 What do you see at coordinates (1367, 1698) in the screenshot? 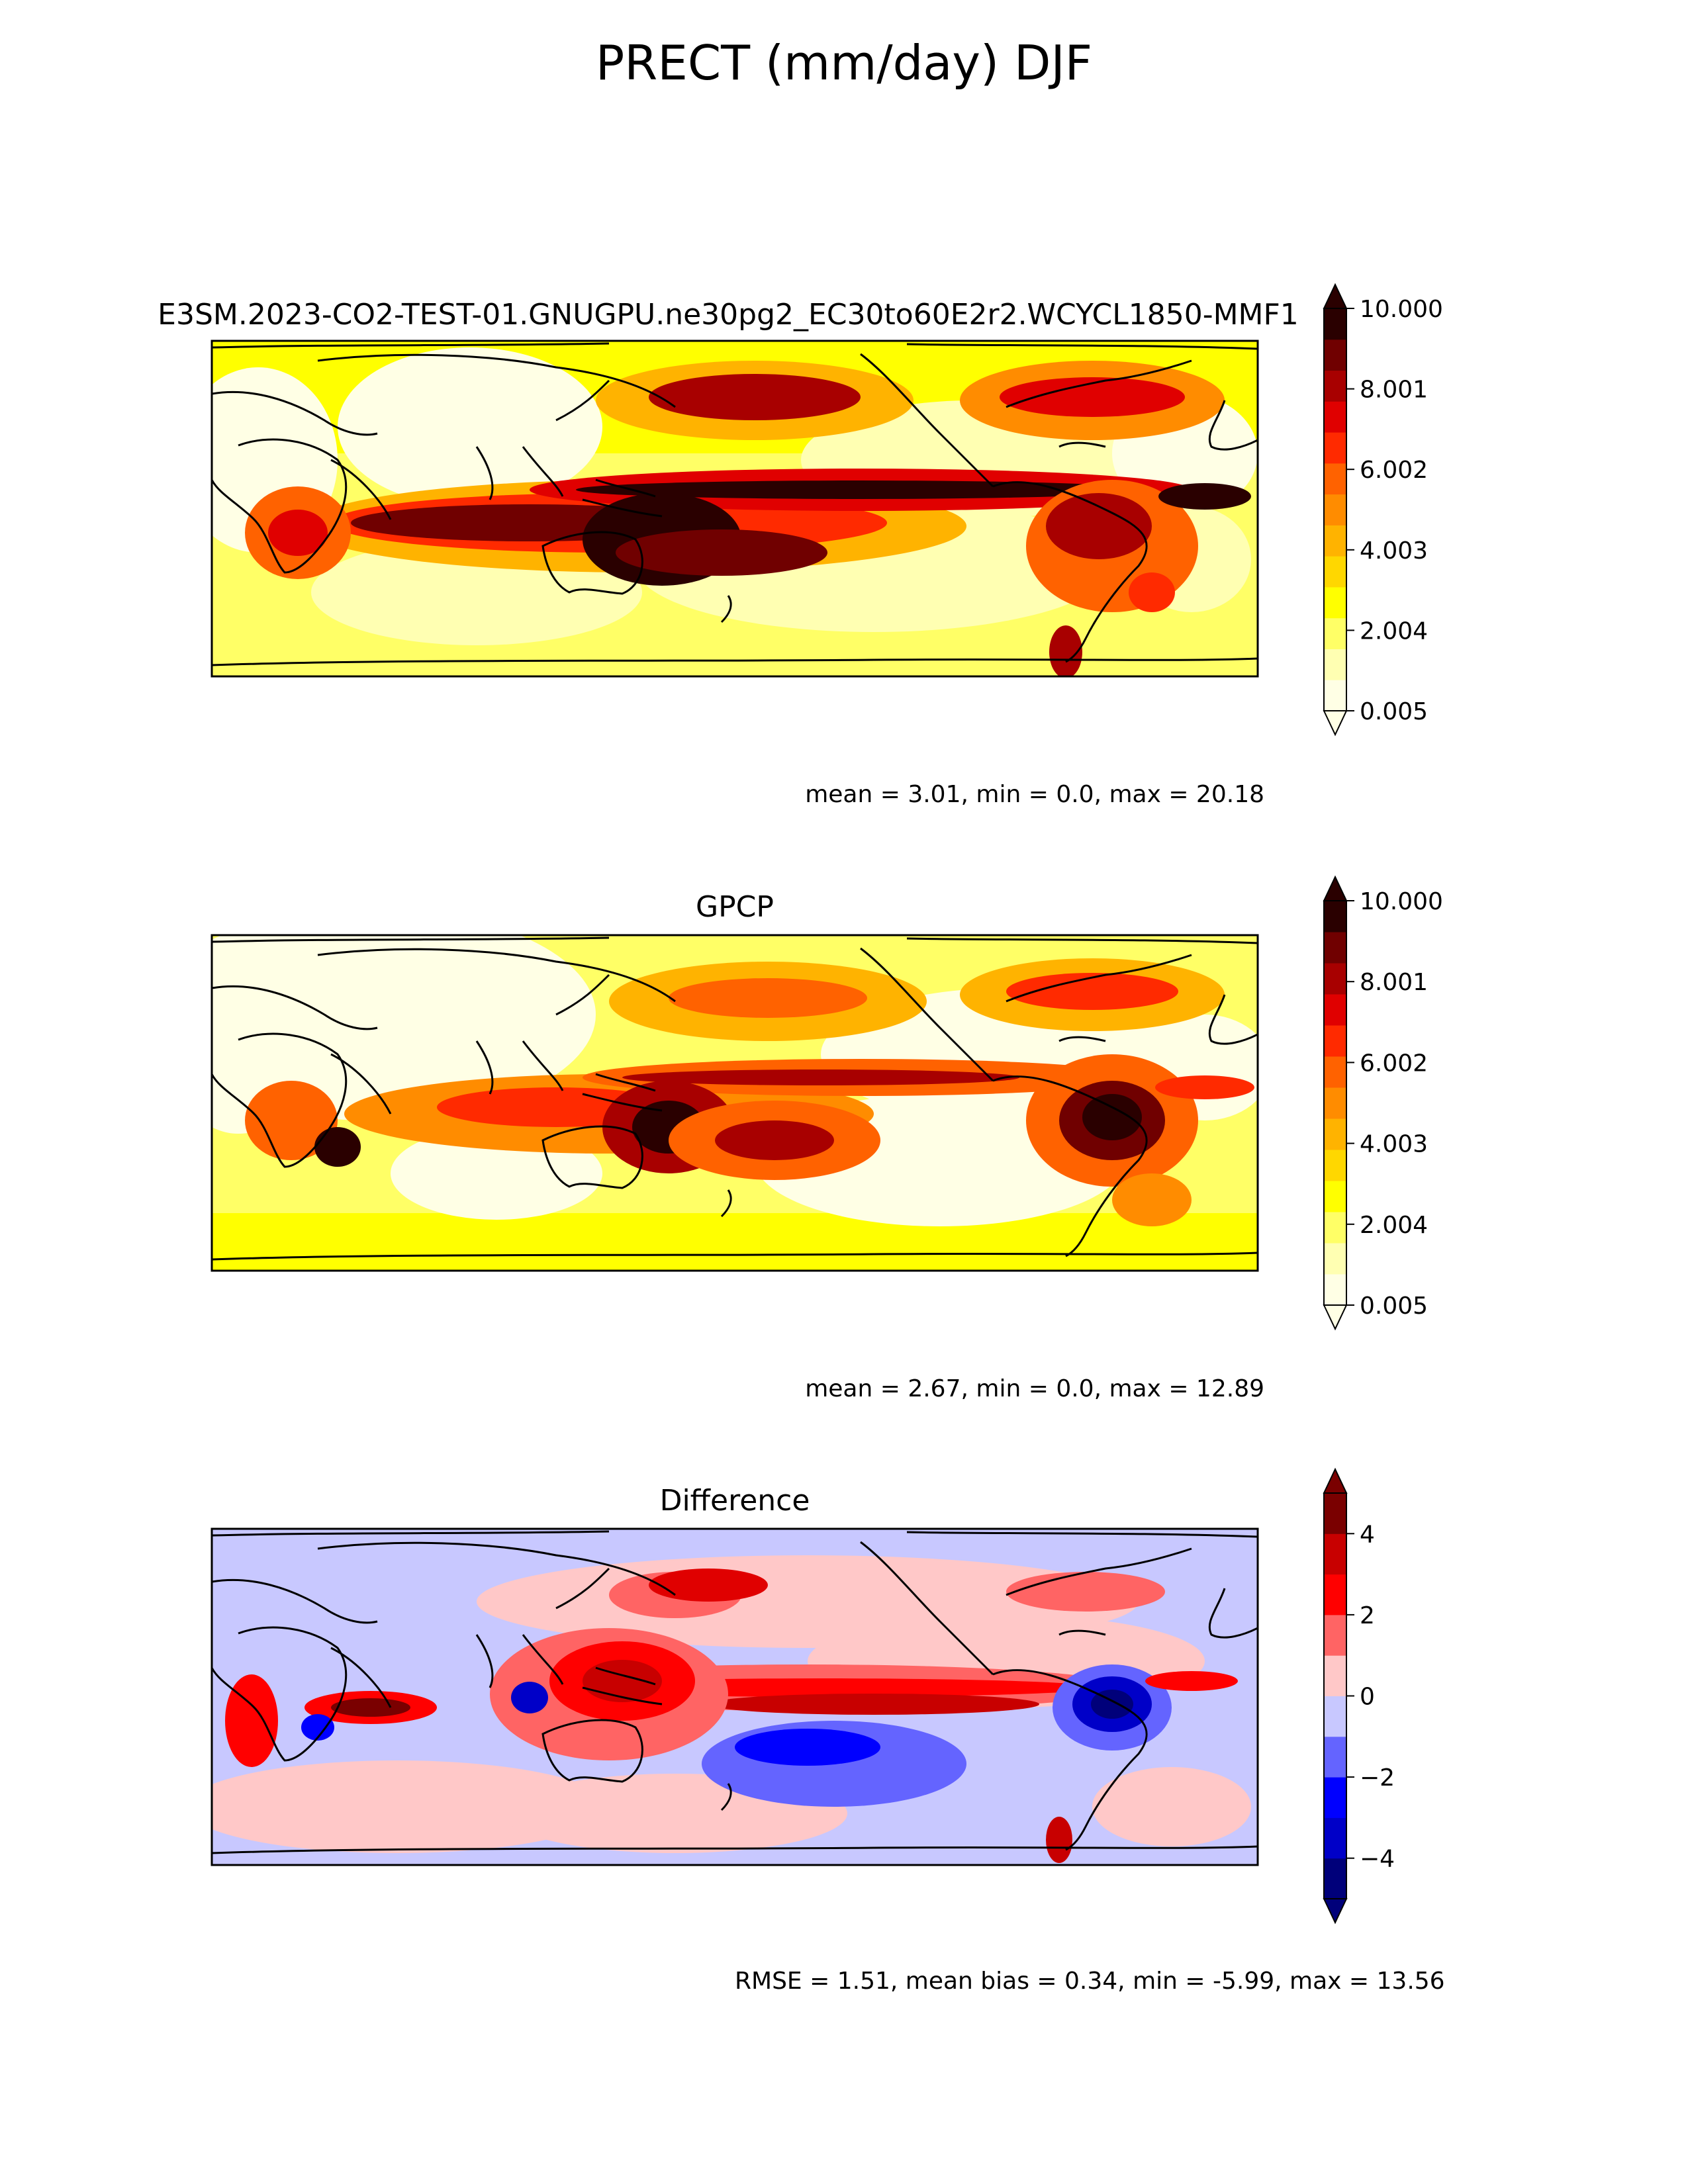
I see `colorbar-tick-label: 0` at bounding box center [1367, 1698].